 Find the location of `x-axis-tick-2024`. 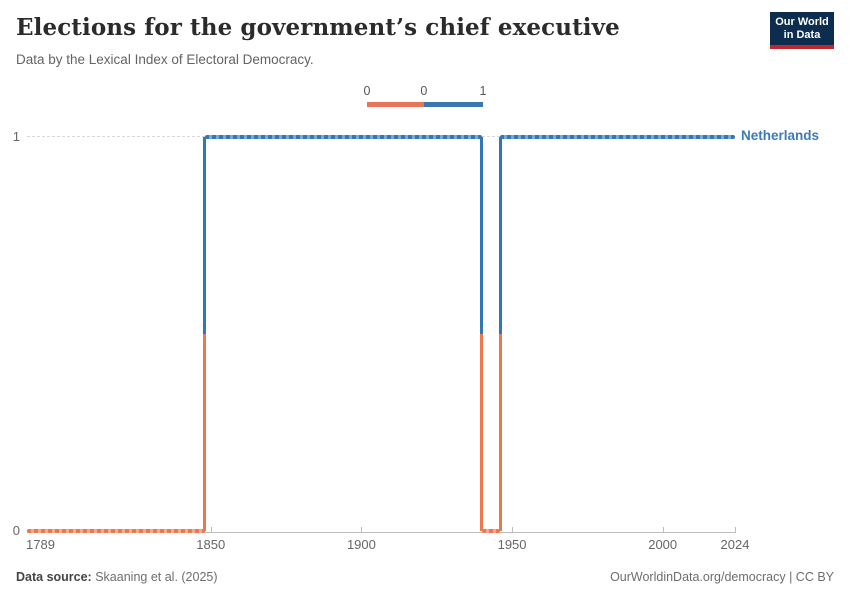

x-axis-tick-2024 is located at coordinates (735, 530).